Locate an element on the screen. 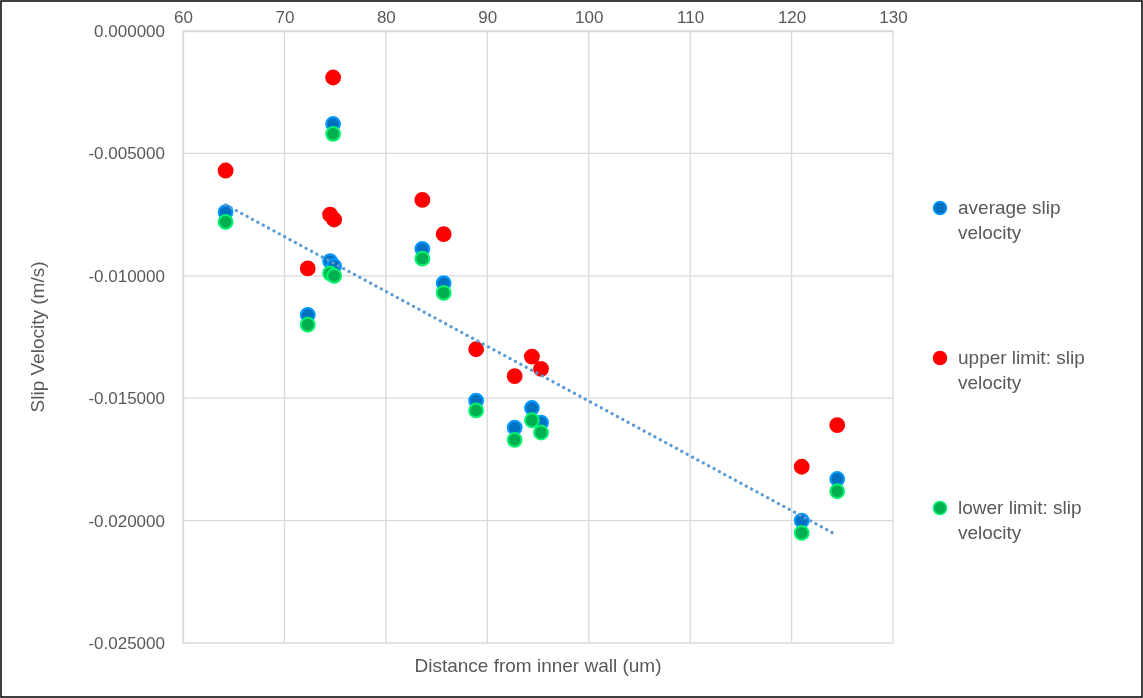 This screenshot has width=1143, height=698. y-tick-label: -0.020000 is located at coordinates (126, 521).